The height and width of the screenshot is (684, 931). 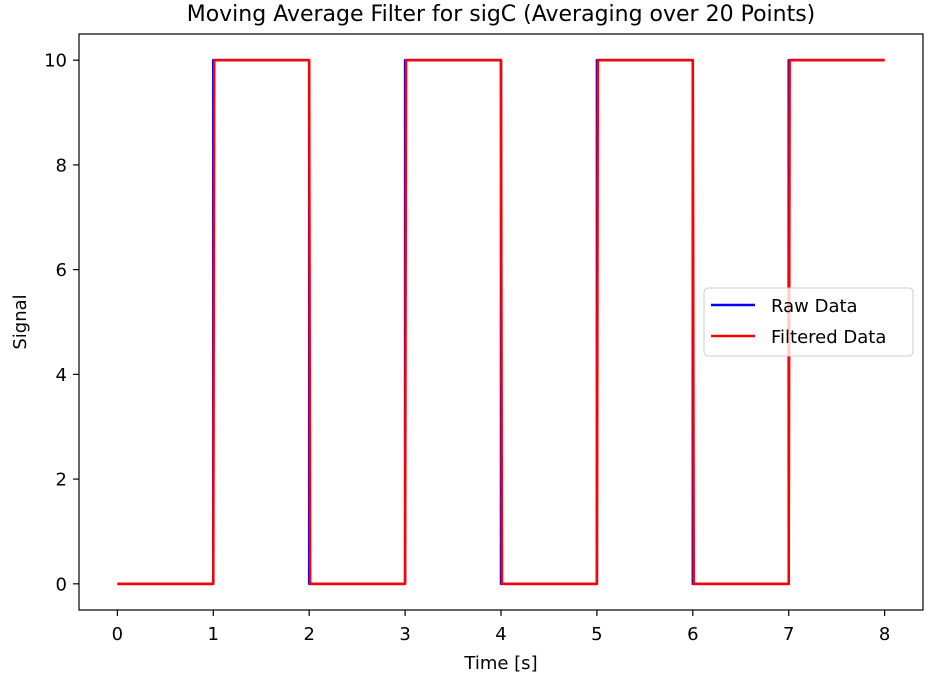 I want to click on legend-label-raw-data: Raw Data, so click(x=814, y=306).